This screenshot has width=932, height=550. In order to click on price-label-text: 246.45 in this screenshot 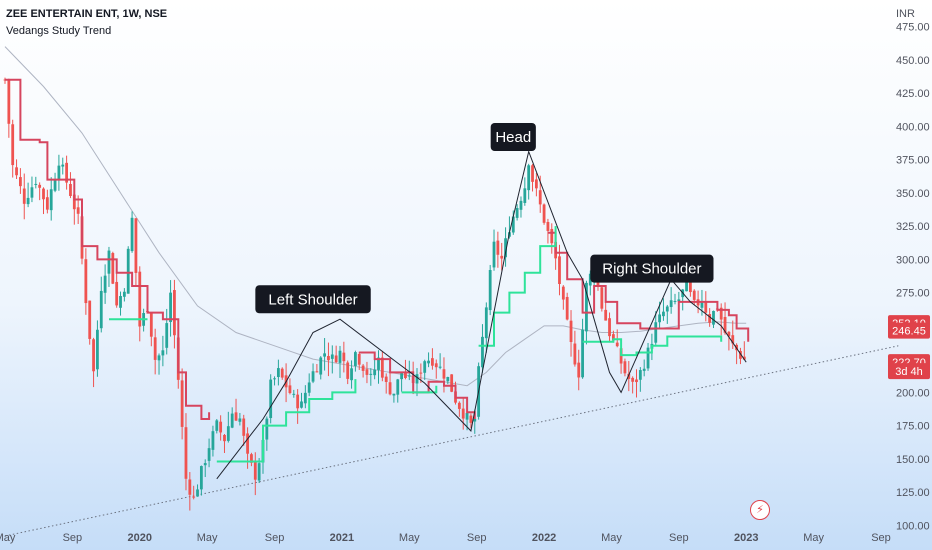, I will do `click(909, 332)`.